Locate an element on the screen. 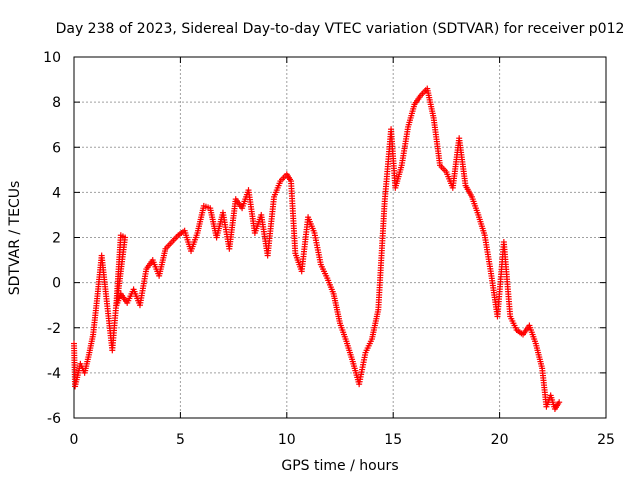  y-tick-label: 6 is located at coordinates (56, 148).